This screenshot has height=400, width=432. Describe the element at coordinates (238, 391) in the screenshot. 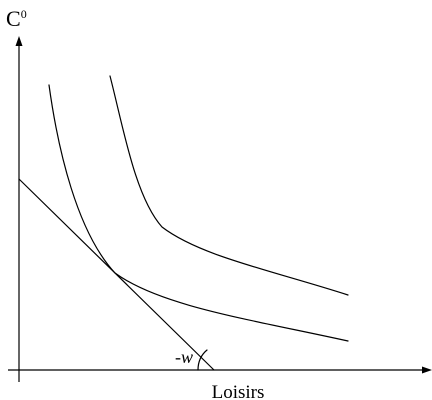

I see `x-axis-label: Loisirs` at that location.